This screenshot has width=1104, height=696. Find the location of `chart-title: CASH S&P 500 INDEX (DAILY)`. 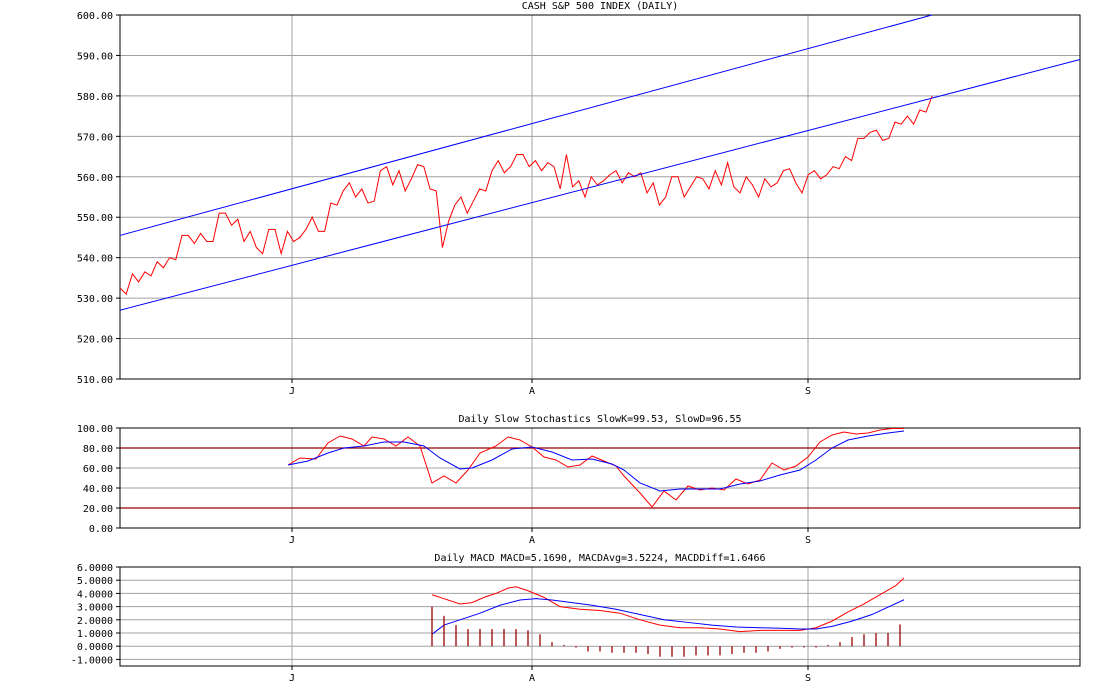

chart-title: CASH S&P 500 INDEX (DAILY) is located at coordinates (600, 6).